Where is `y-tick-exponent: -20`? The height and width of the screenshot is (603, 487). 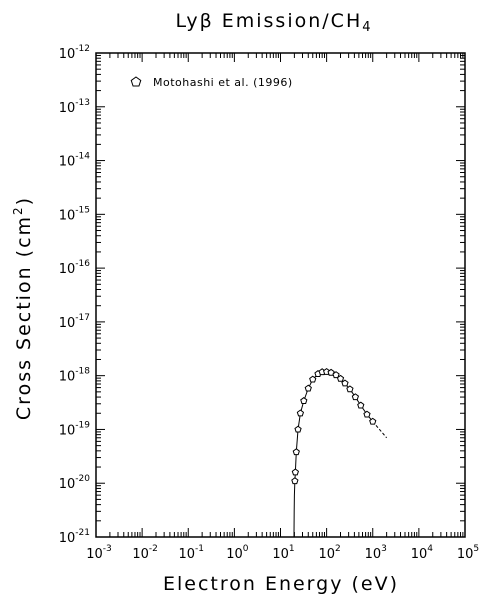
y-tick-exponent: -20 is located at coordinates (82, 479).